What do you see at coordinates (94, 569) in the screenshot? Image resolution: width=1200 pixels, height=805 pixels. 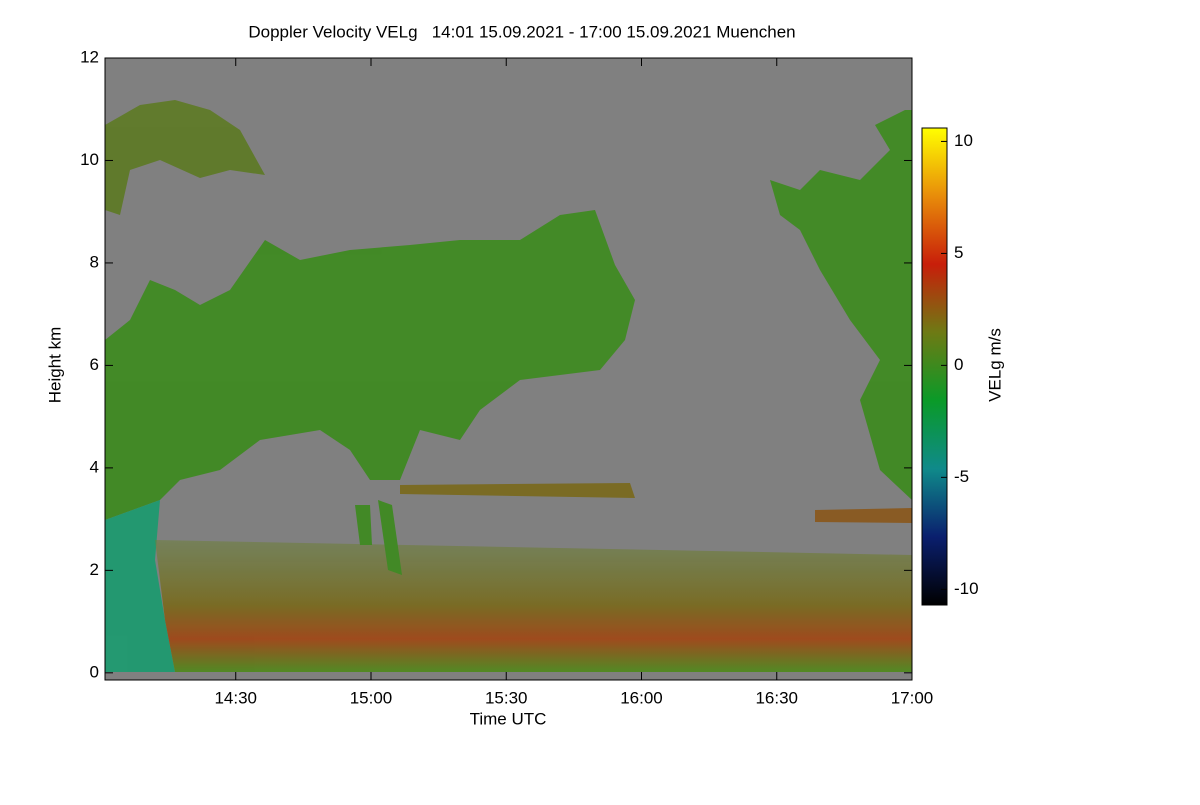 I see `y-tick-label: 2` at bounding box center [94, 569].